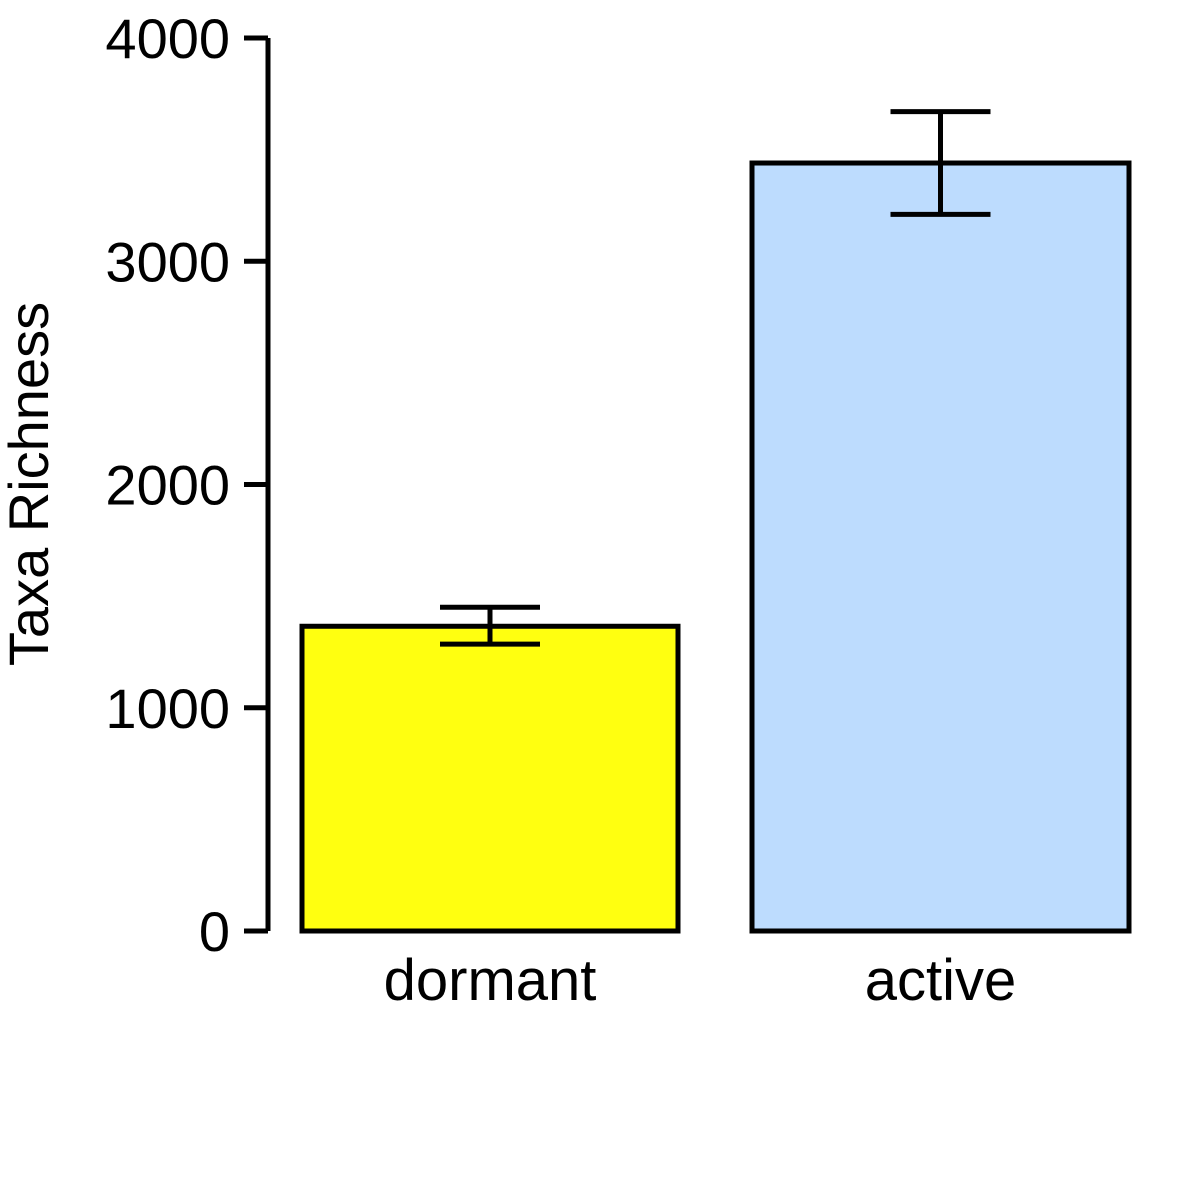 The height and width of the screenshot is (1200, 1200). Describe the element at coordinates (167, 38) in the screenshot. I see `y-tick-label: 4000` at that location.